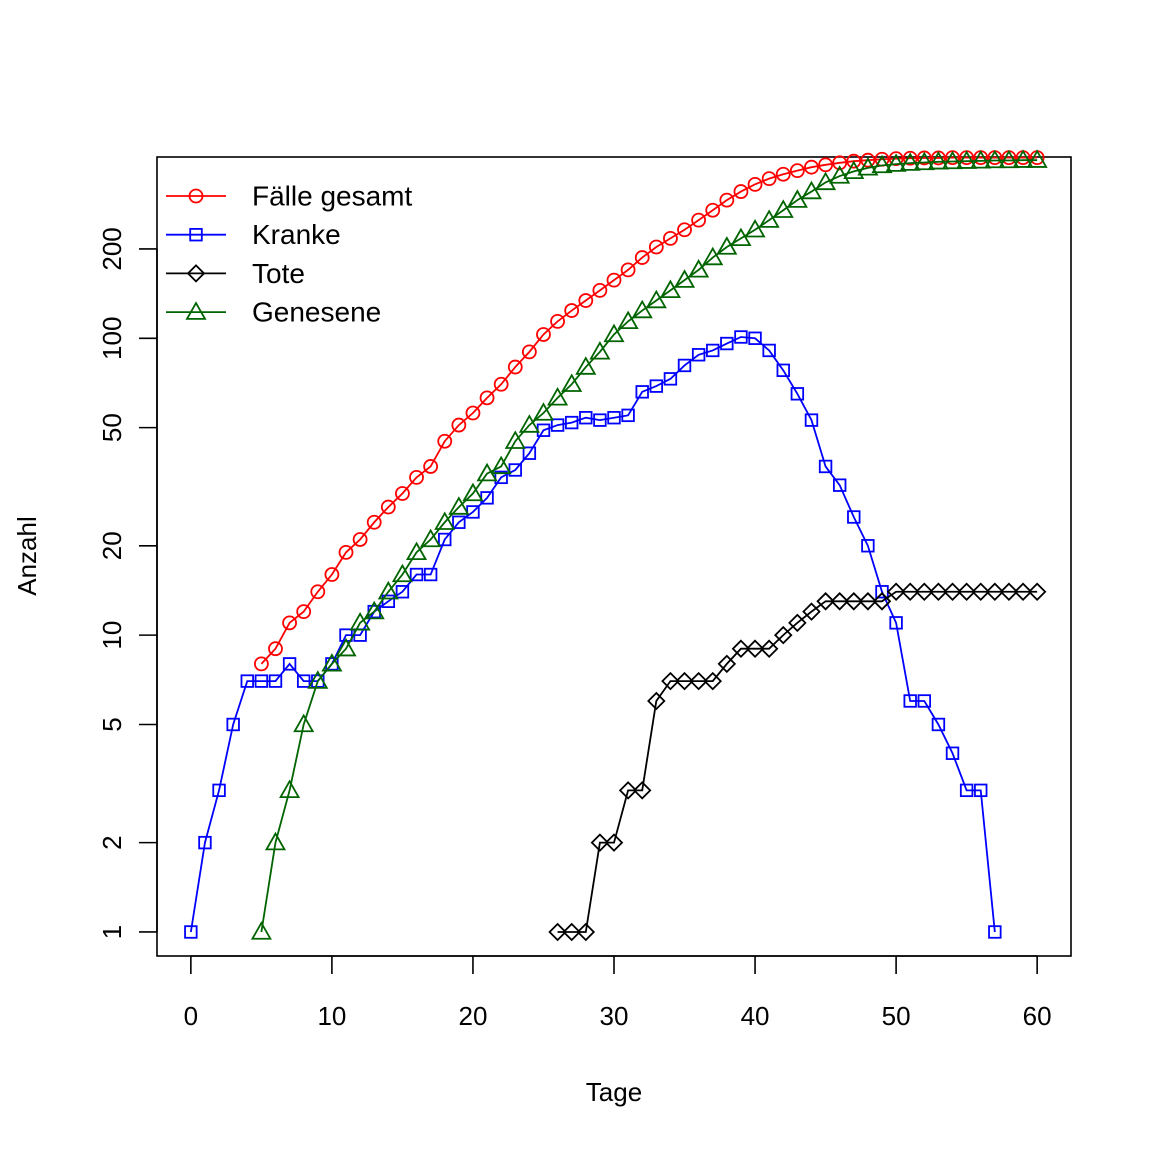 This screenshot has height=1152, width=1152. Describe the element at coordinates (112, 427) in the screenshot. I see `y-tick-label: 50` at that location.